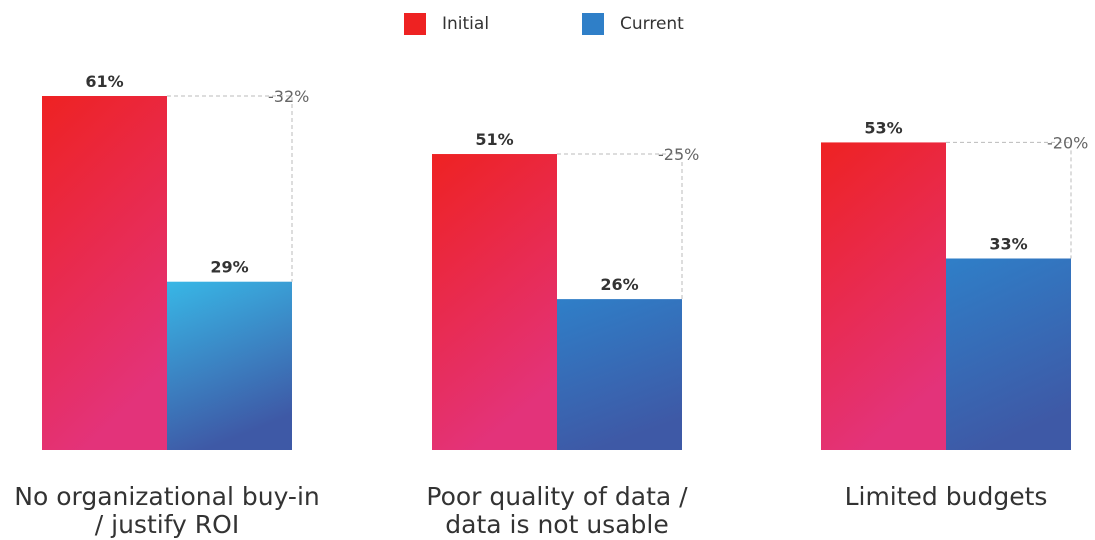 This screenshot has width=1095, height=540. Describe the element at coordinates (466, 24) in the screenshot. I see `legend-label-initial: Initial` at that location.